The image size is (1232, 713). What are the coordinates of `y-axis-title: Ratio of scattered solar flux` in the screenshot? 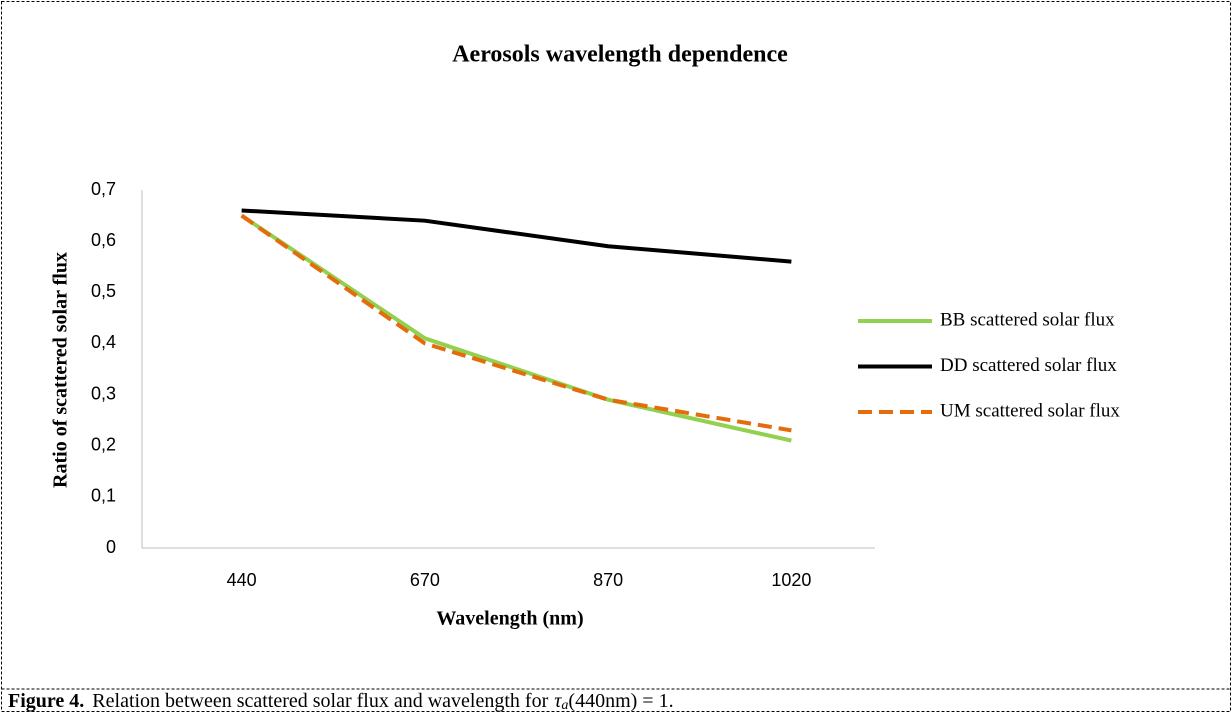 It's located at (61, 370).